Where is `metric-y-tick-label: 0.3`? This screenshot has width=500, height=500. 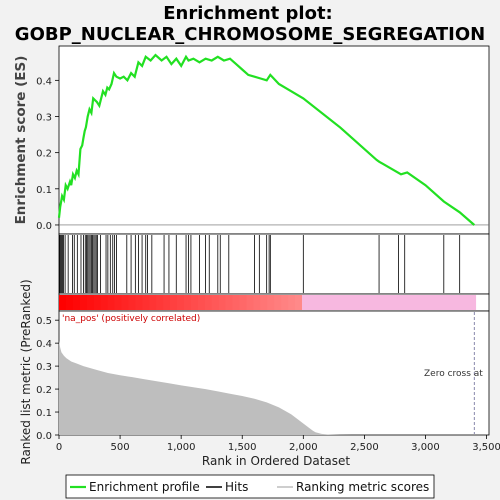
metric-y-tick-label: 0.3 is located at coordinates (44, 367).